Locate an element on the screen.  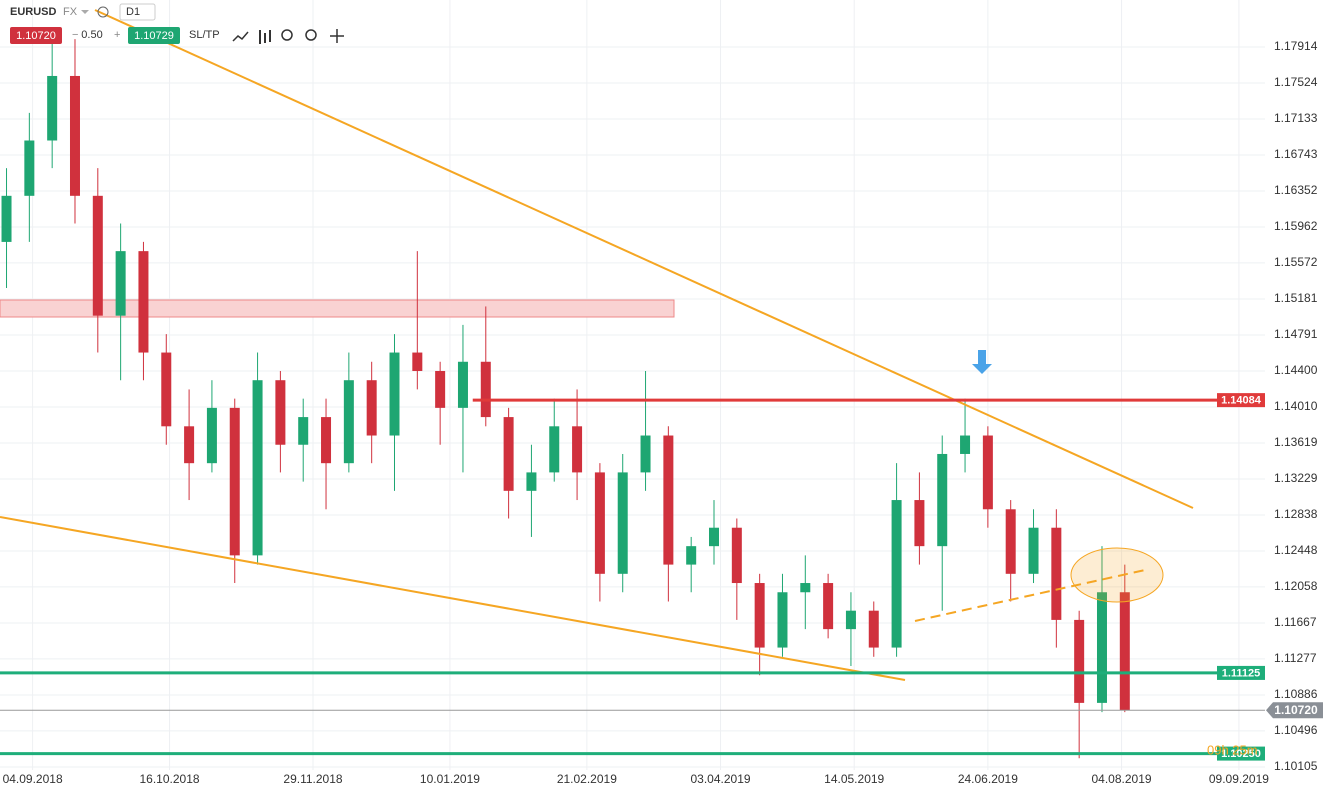
y-tick-label: 1.16352 is located at coordinates (1296, 190).